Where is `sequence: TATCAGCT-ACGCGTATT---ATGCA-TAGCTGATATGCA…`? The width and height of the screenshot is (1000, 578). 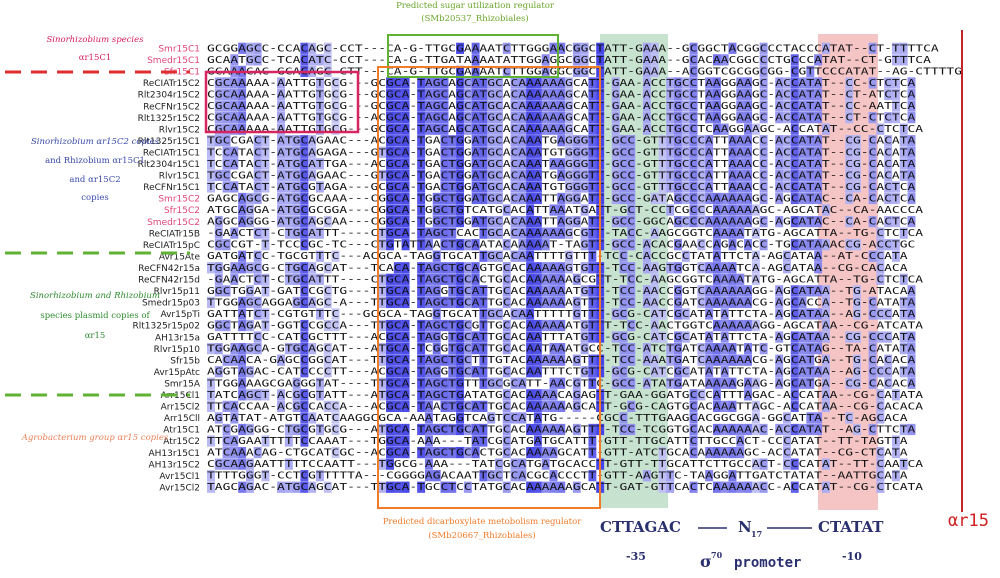 sequence: TATCAGCT-ACGCGTATT---ATGCA-TAGCTGATATGCA… is located at coordinates (565, 395).